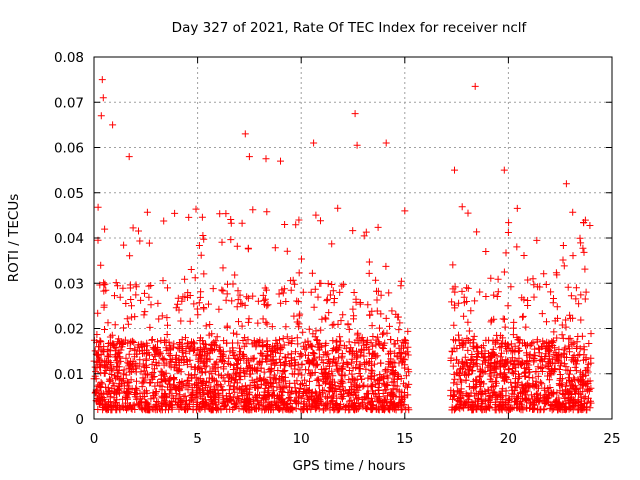 This screenshot has width=640, height=480. Describe the element at coordinates (69, 58) in the screenshot. I see `y-tick-label: 0.08` at that location.